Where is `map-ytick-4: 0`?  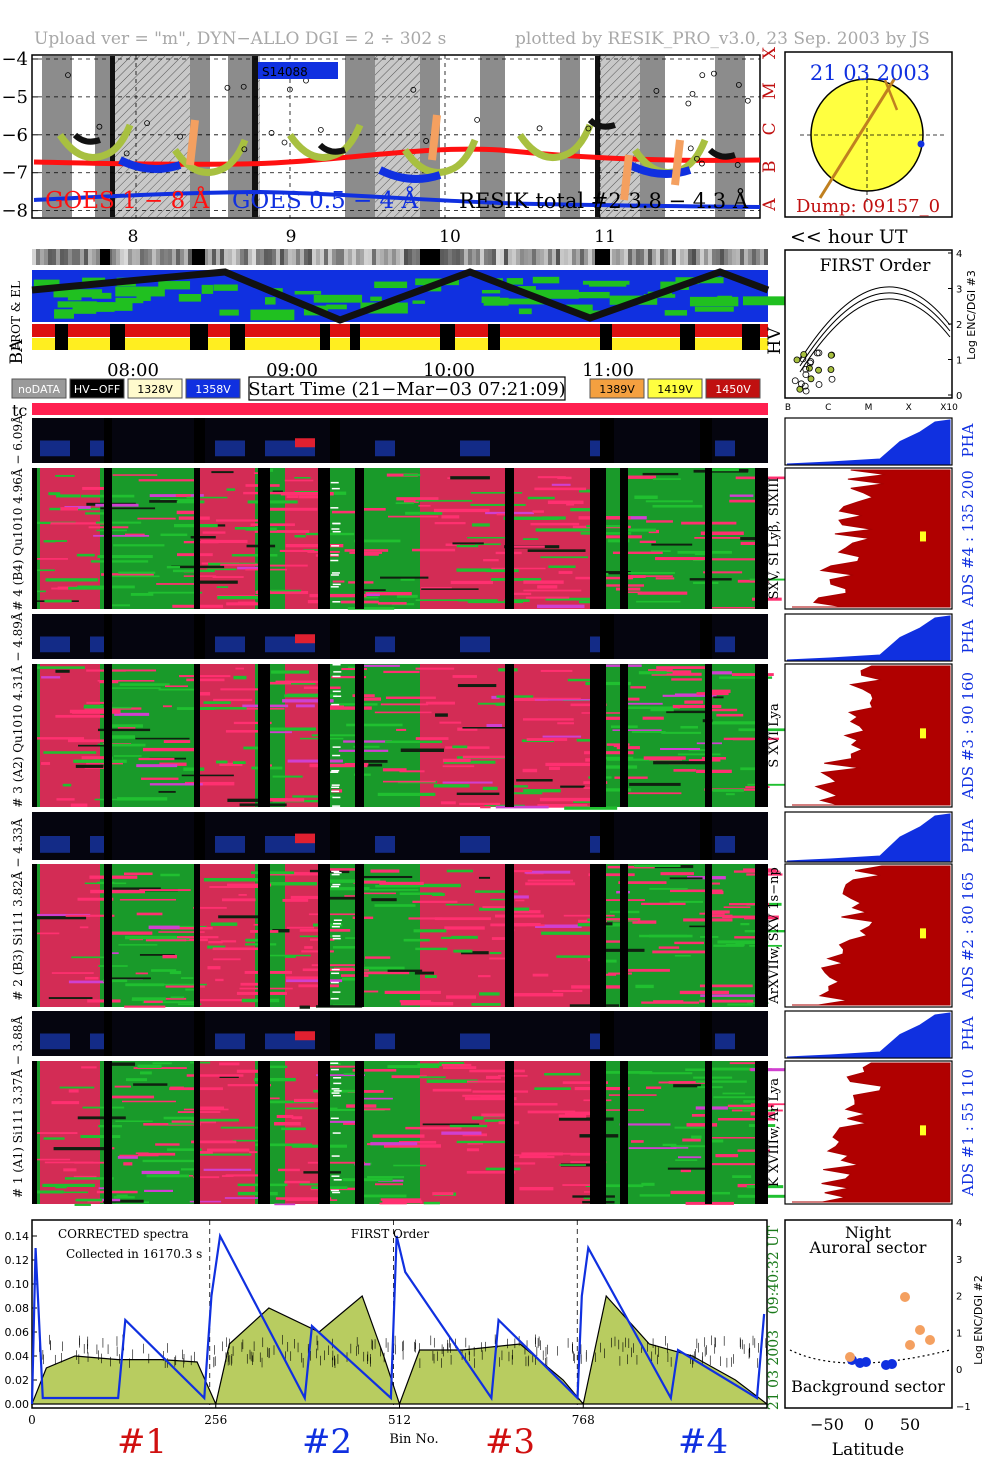
map-ytick-4: 0 is located at coordinates (959, 1370).